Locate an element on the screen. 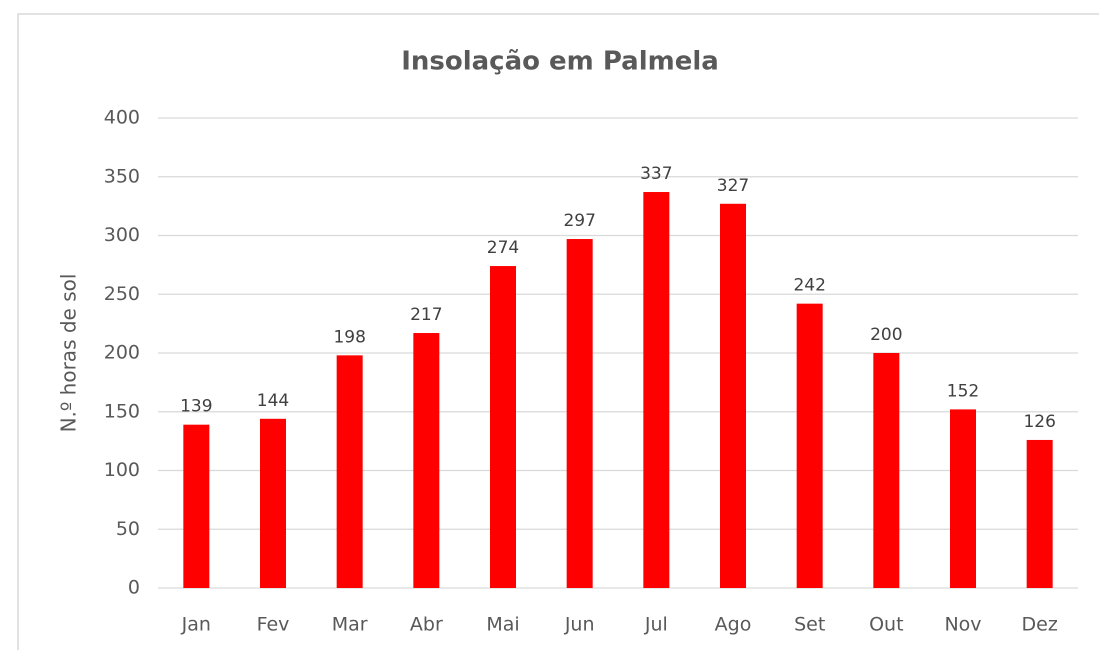  x-tick-label: Set is located at coordinates (809, 625).